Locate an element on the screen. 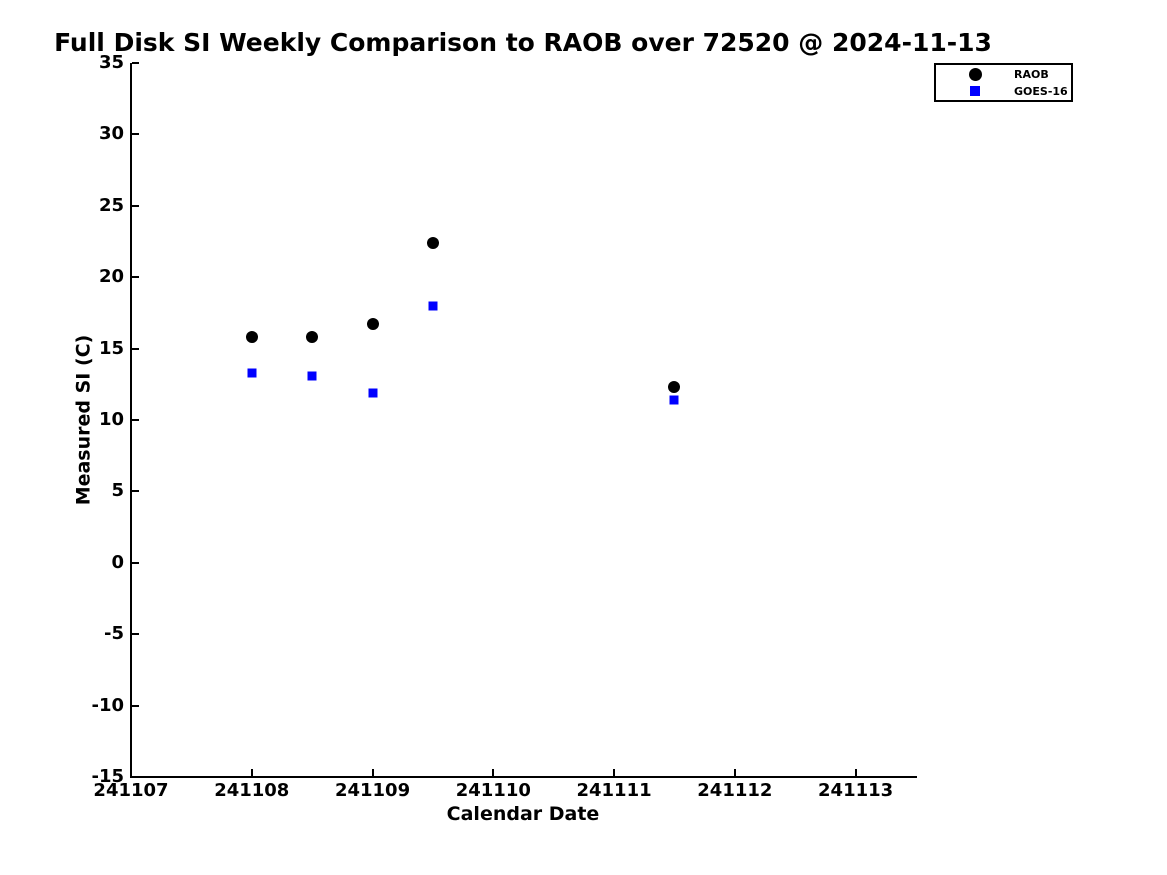 Image resolution: width=1167 pixels, height=875 pixels. x-tick-label: 241108 is located at coordinates (252, 790).